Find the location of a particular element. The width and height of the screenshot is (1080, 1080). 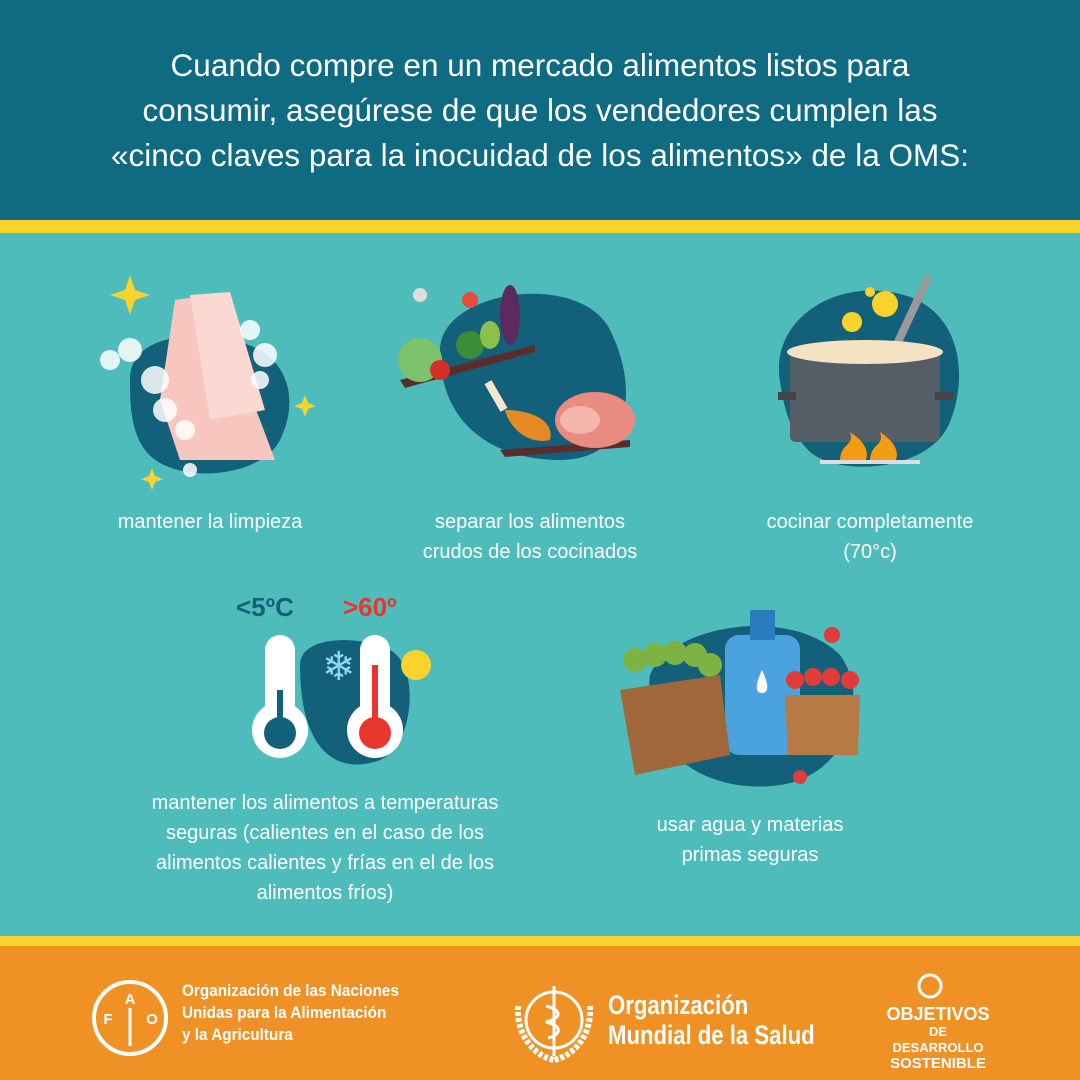

who-name: Organización Mundial de la Salud is located at coordinates (711, 1020).